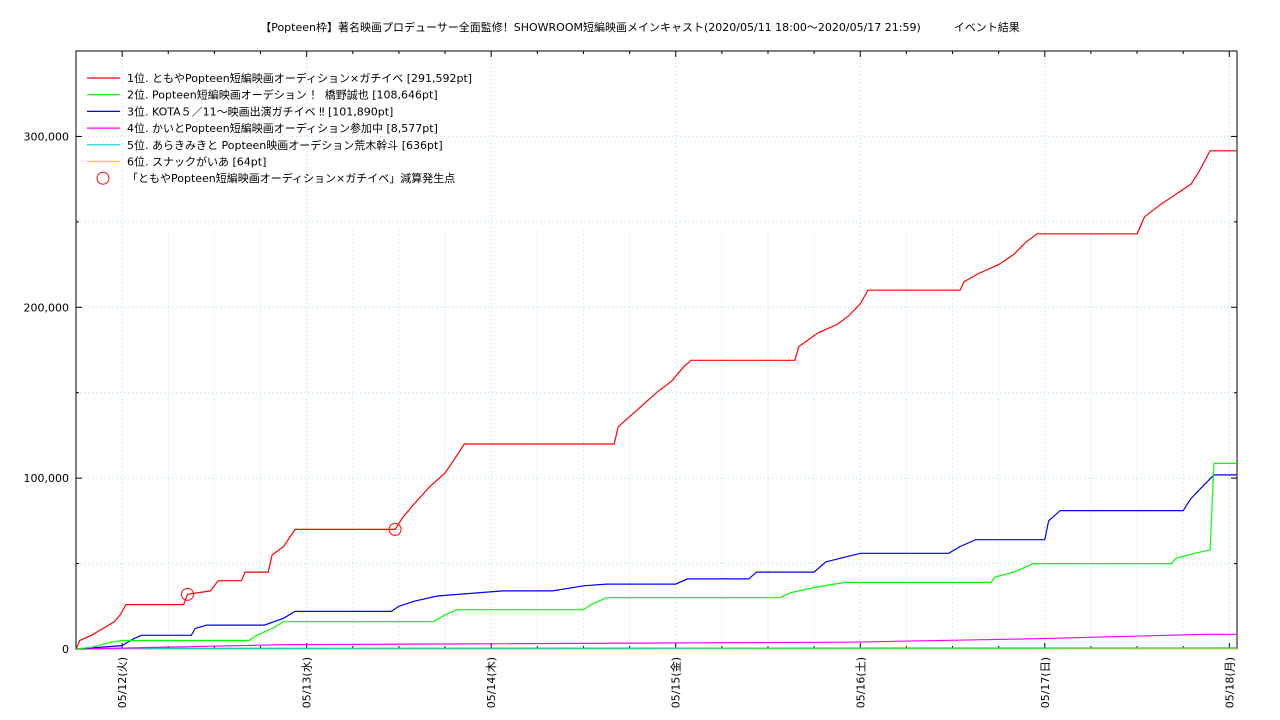 The image size is (1280, 720). I want to click on legend-label: 3位. KOTA５／11〜映画出演ガチイベ ‼ [101,890pt], so click(260, 111).